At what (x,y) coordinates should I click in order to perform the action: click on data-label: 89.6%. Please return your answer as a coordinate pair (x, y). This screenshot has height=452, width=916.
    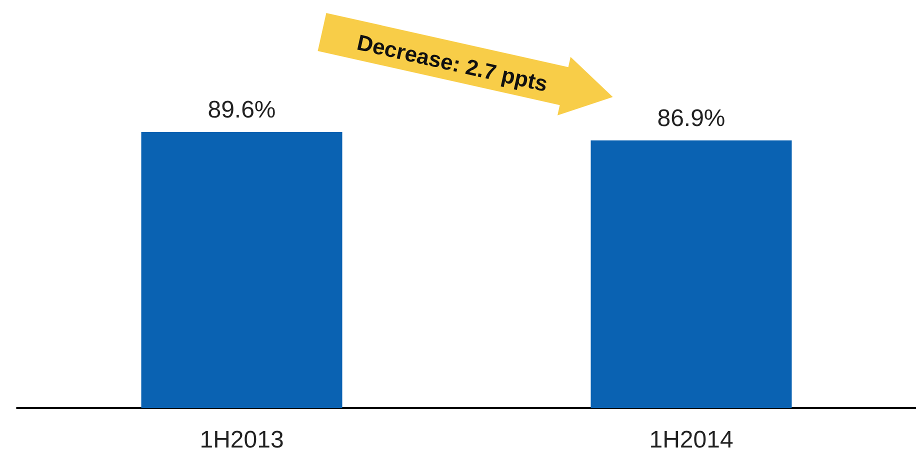
    Looking at the image, I should click on (242, 110).